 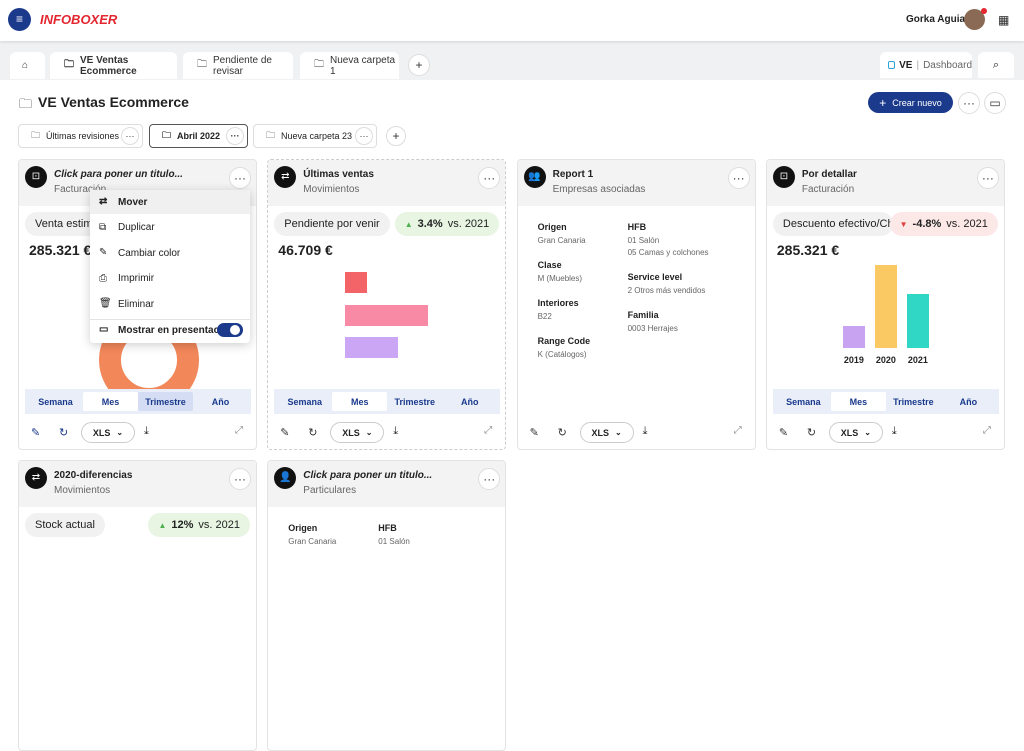 I want to click on tab: 🗀 Pendiente de revisar, so click(x=238, y=65).